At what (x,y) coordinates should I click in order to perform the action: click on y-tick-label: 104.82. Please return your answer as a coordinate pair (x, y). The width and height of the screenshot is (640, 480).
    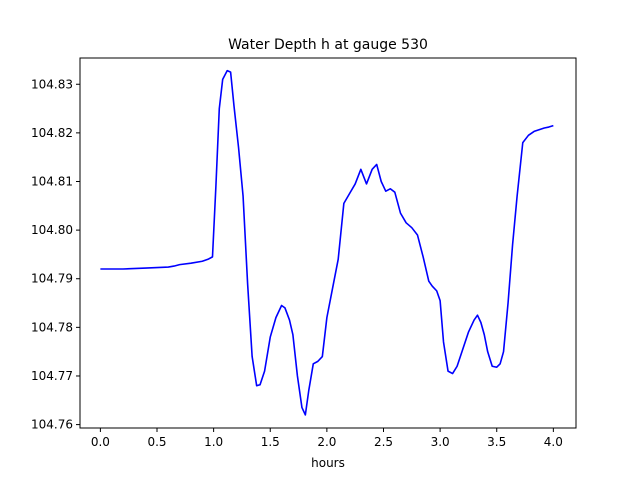
    Looking at the image, I should click on (52, 133).